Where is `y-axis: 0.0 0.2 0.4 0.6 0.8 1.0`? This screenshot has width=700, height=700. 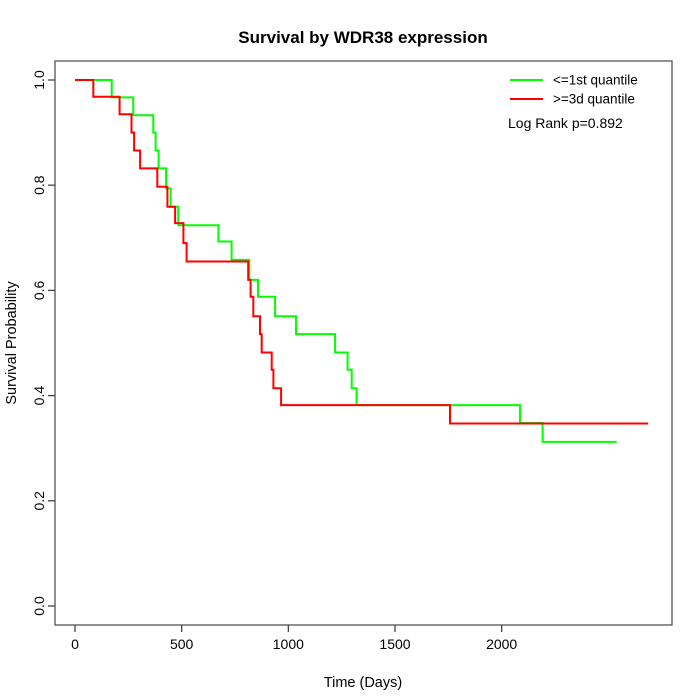 y-axis: 0.0 0.2 0.4 0.6 0.8 1.0 is located at coordinates (43, 343).